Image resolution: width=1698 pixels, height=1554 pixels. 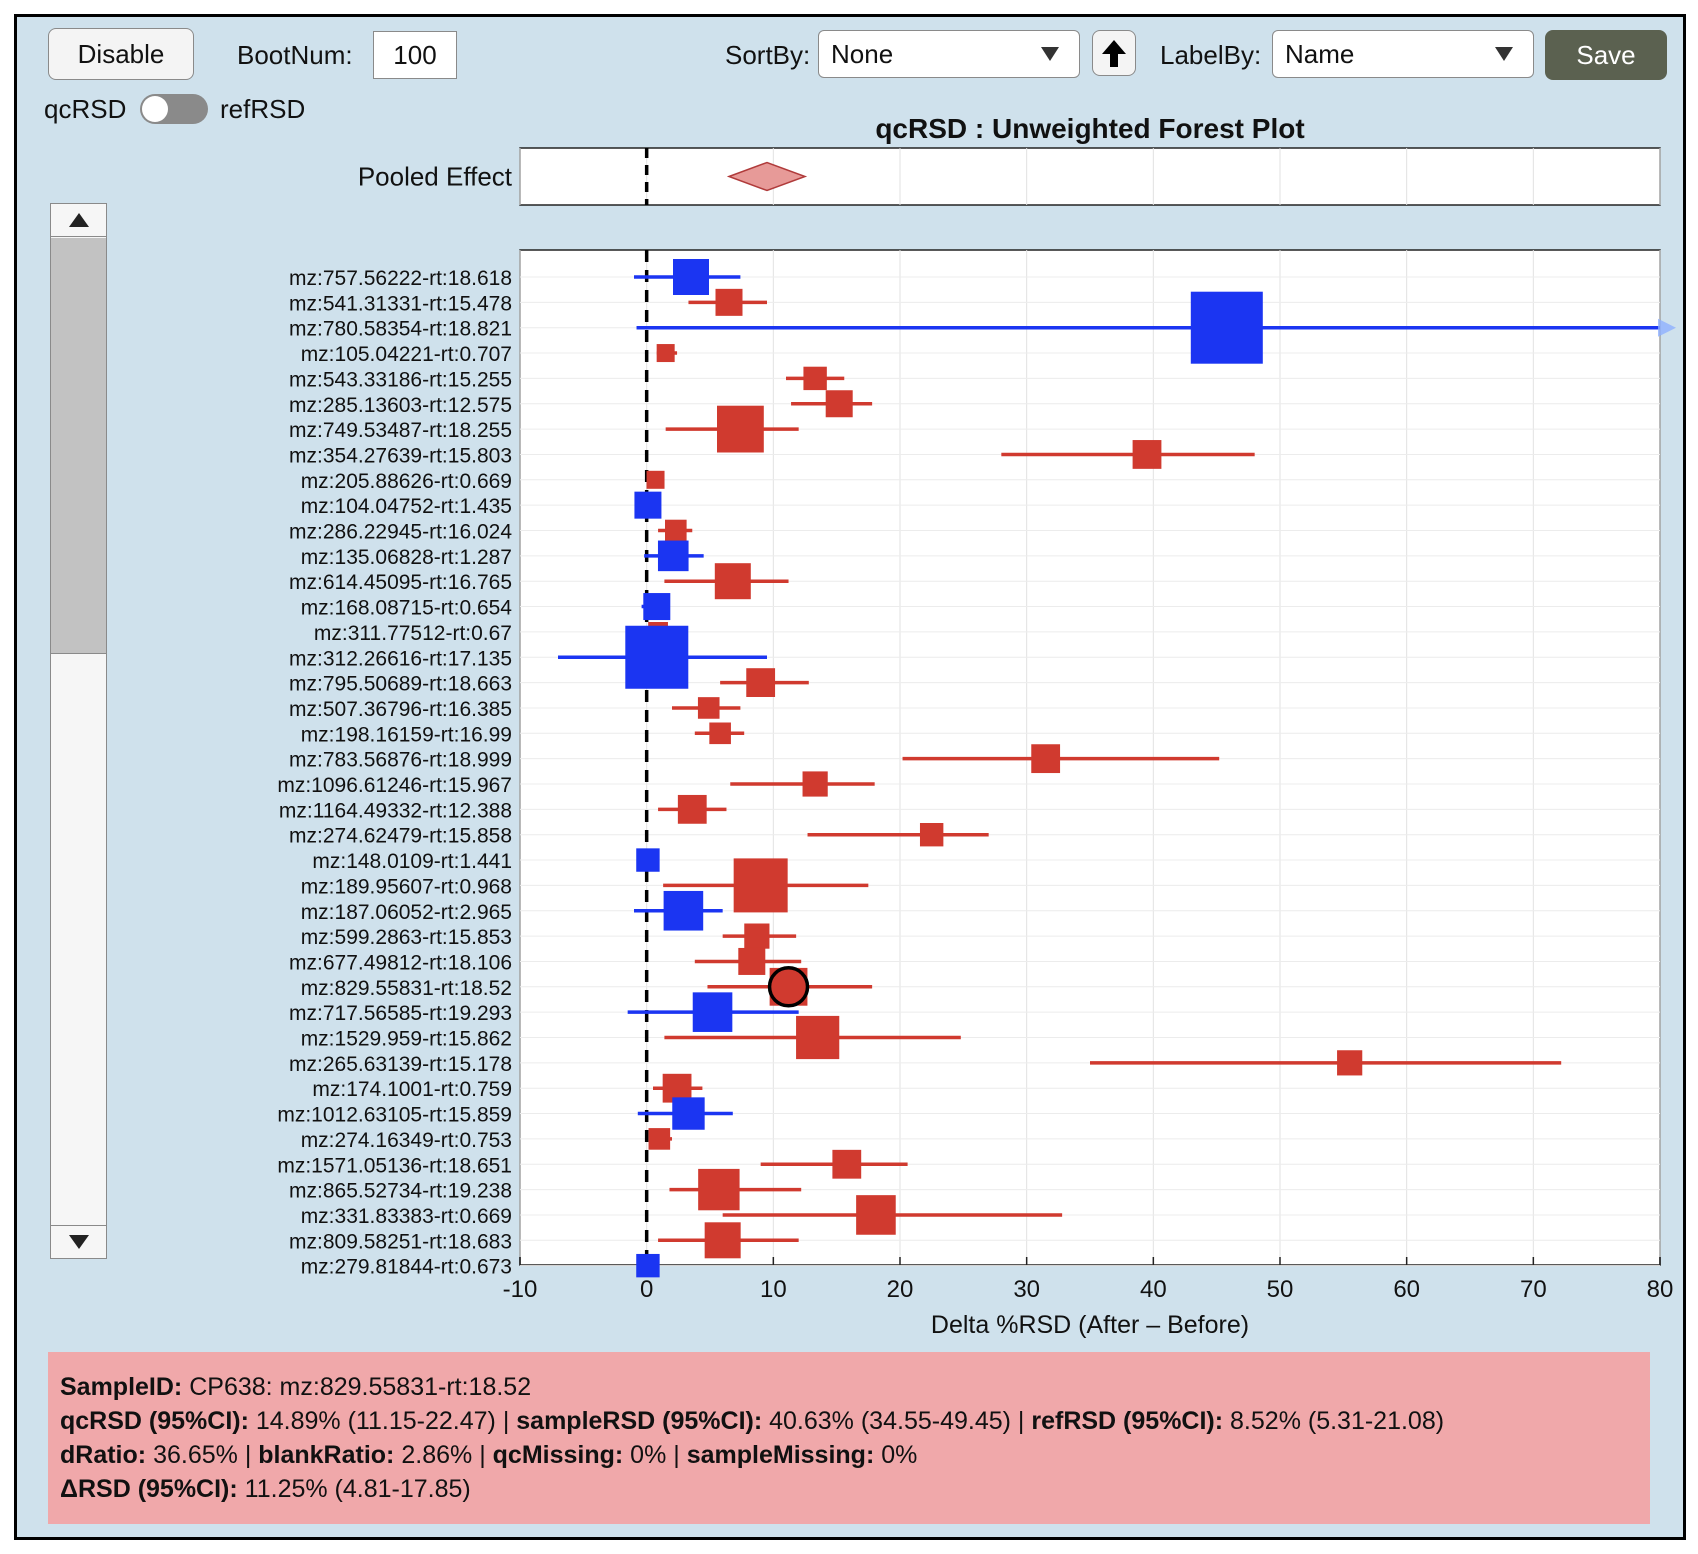 What do you see at coordinates (415, 55) in the screenshot?
I see `bootnum-input: 100` at bounding box center [415, 55].